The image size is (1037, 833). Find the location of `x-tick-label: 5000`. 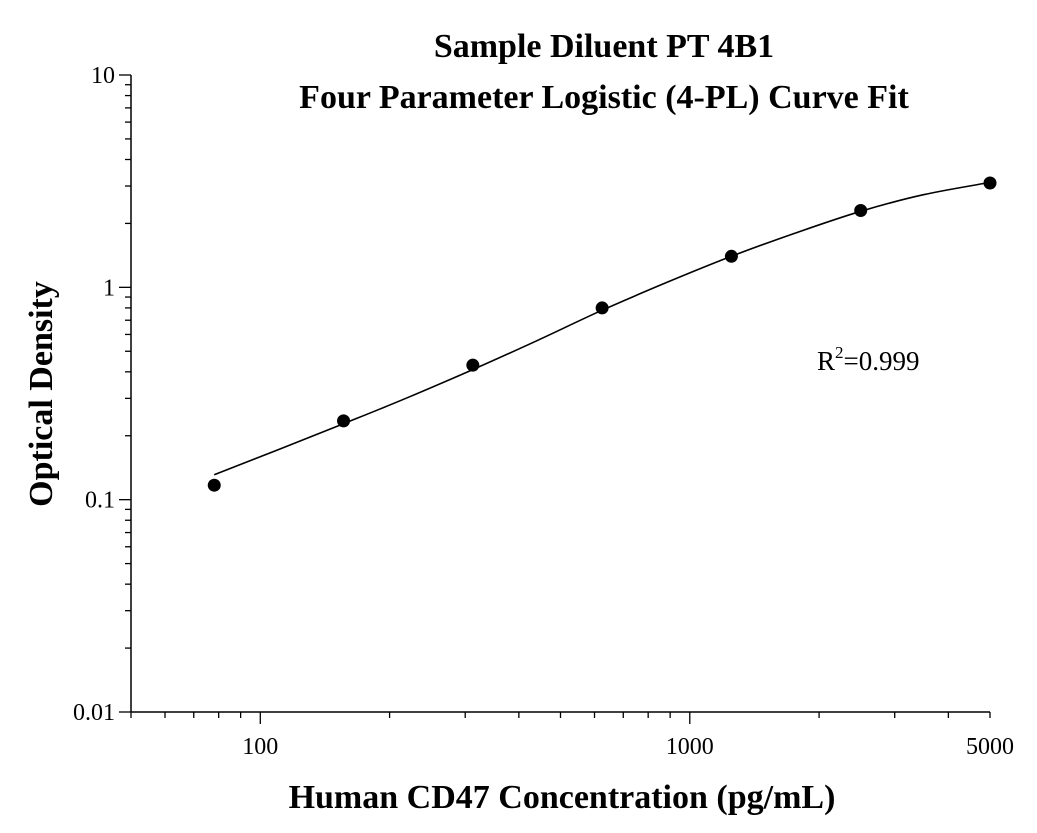

x-tick-label: 5000 is located at coordinates (990, 747).